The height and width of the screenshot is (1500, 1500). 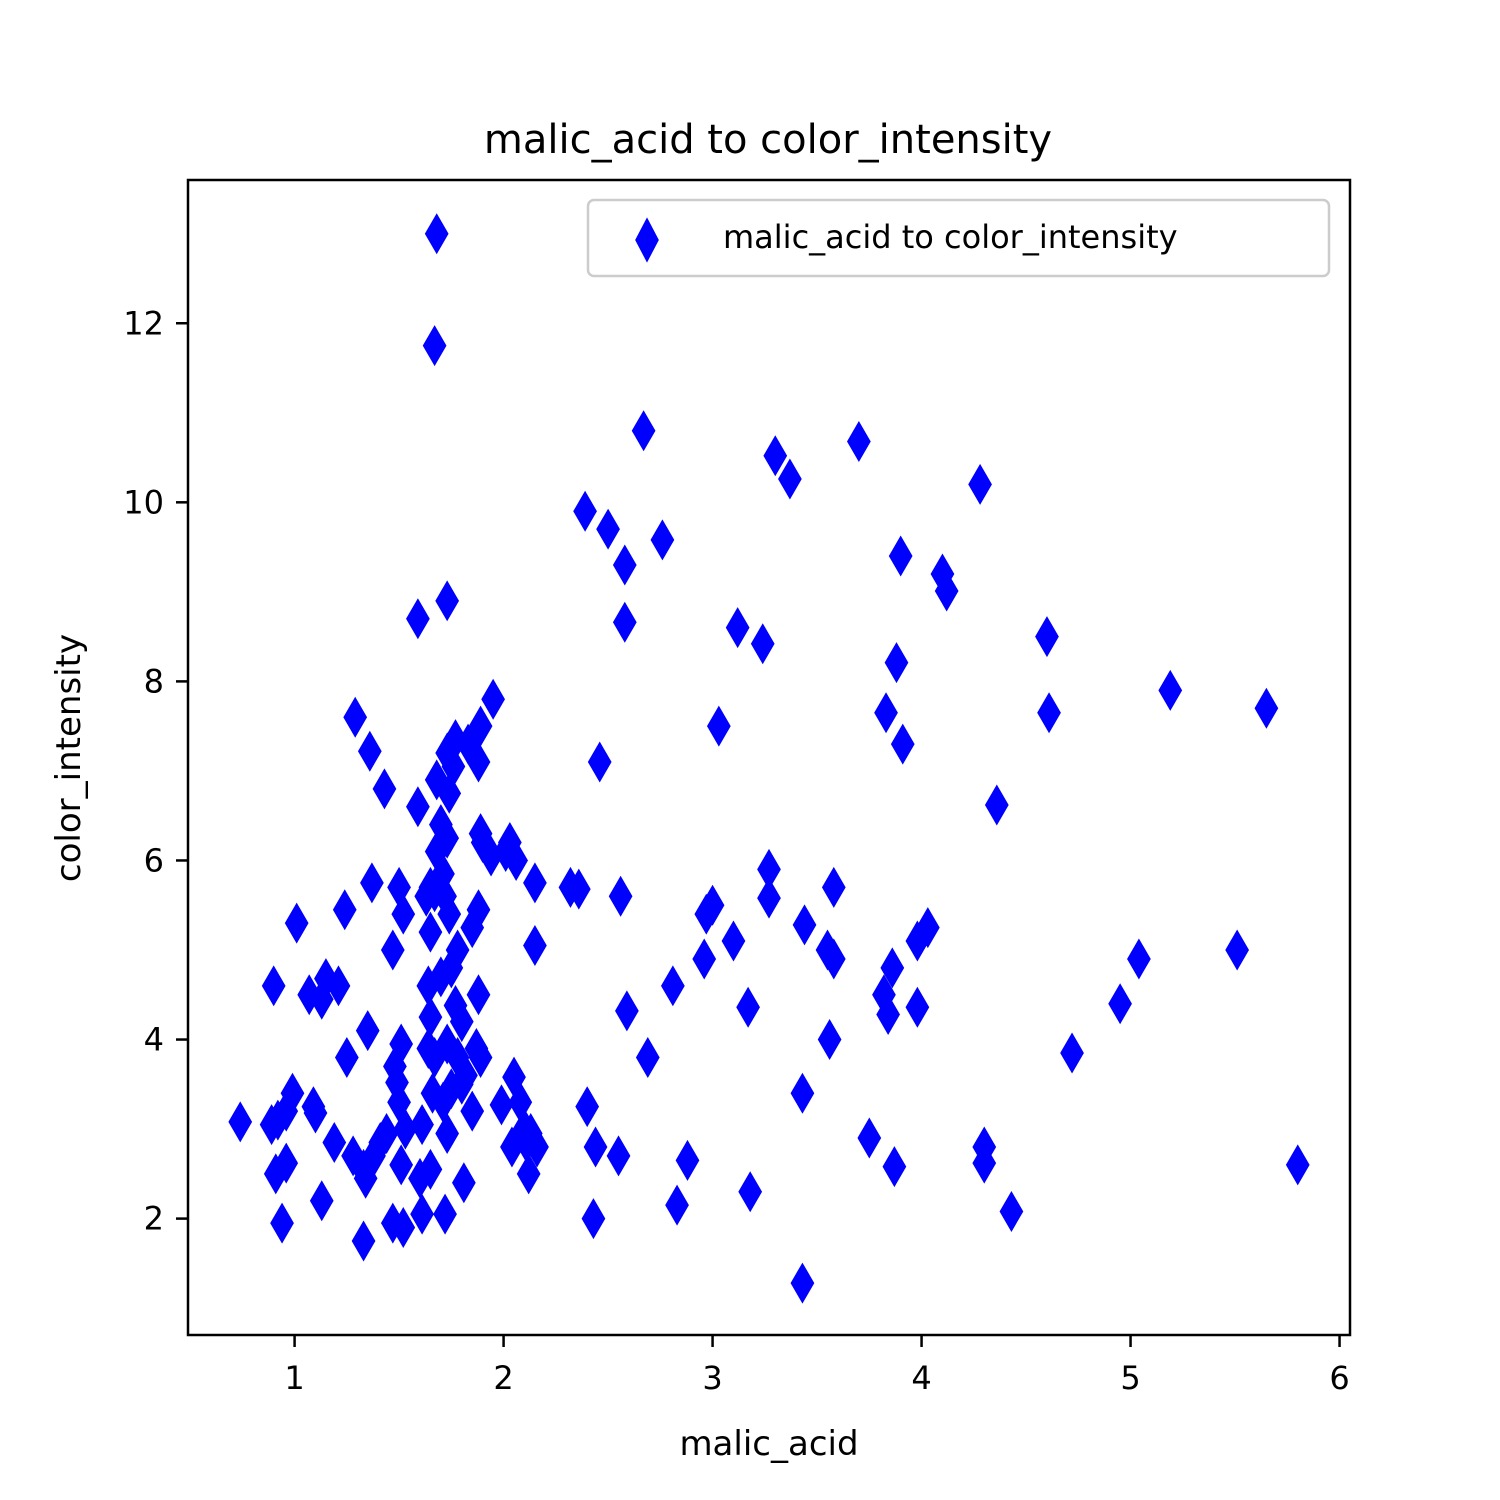 I want to click on x-axis-label: malic_acid, so click(x=768, y=1444).